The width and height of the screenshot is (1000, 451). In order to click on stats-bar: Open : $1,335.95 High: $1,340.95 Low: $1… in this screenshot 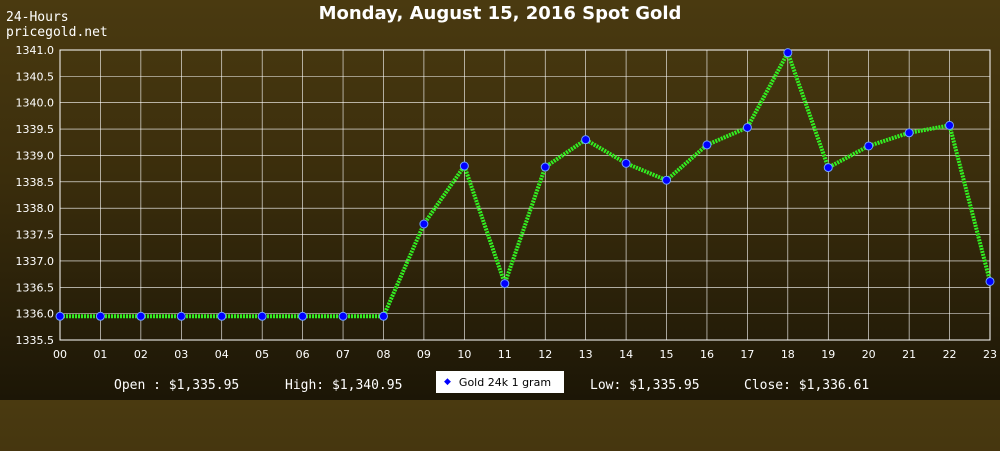, I will do `click(500, 386)`.